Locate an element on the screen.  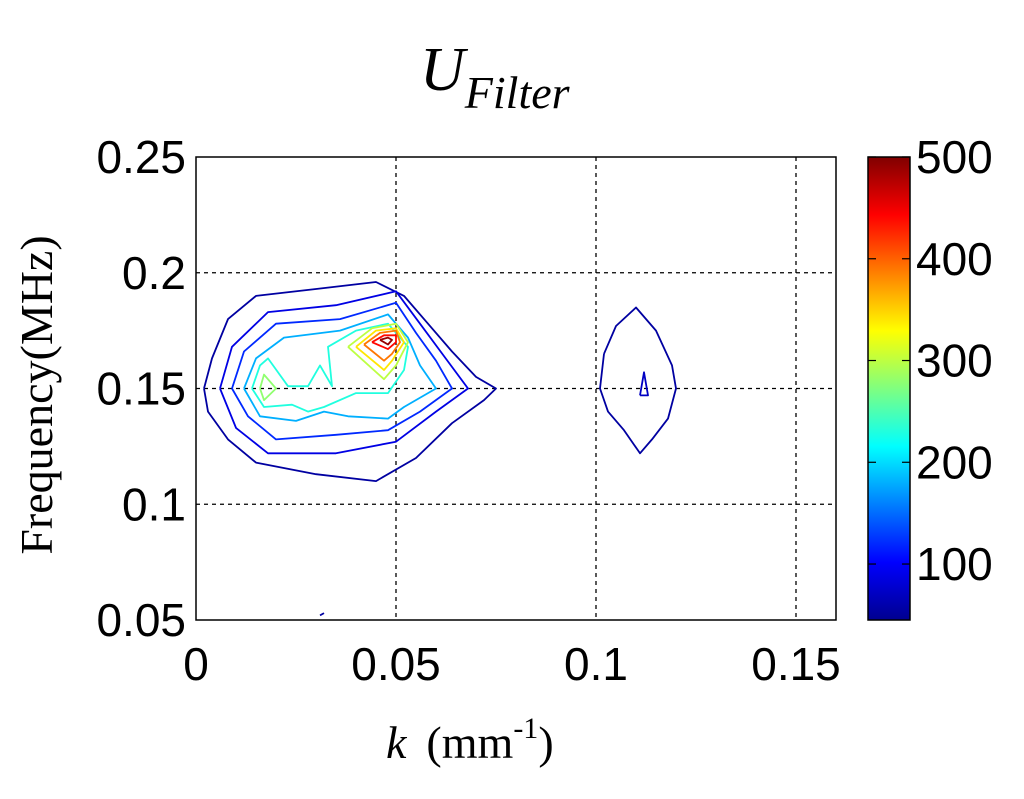
chart-title: UFilter is located at coordinates (495, 77).